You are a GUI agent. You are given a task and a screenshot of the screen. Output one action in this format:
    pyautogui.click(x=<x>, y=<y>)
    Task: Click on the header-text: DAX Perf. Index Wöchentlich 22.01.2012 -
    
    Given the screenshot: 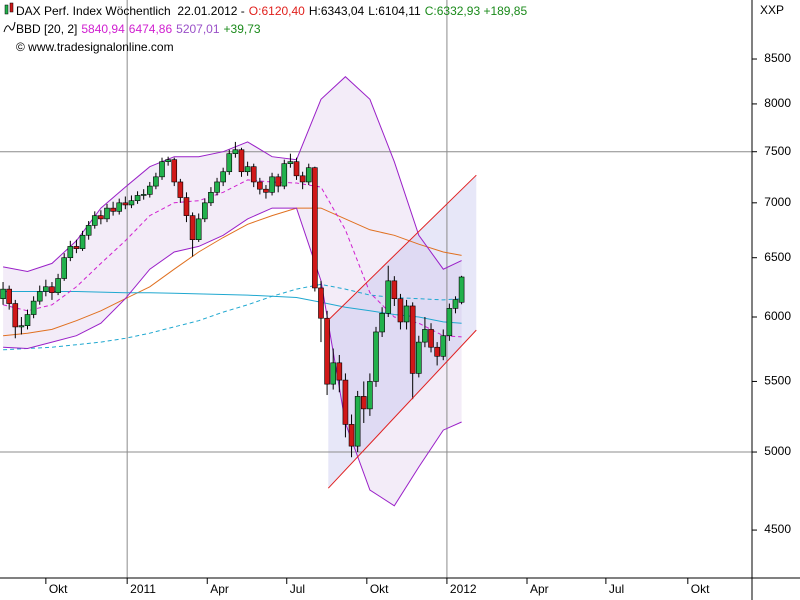 What is the action you would take?
    pyautogui.click(x=130, y=11)
    